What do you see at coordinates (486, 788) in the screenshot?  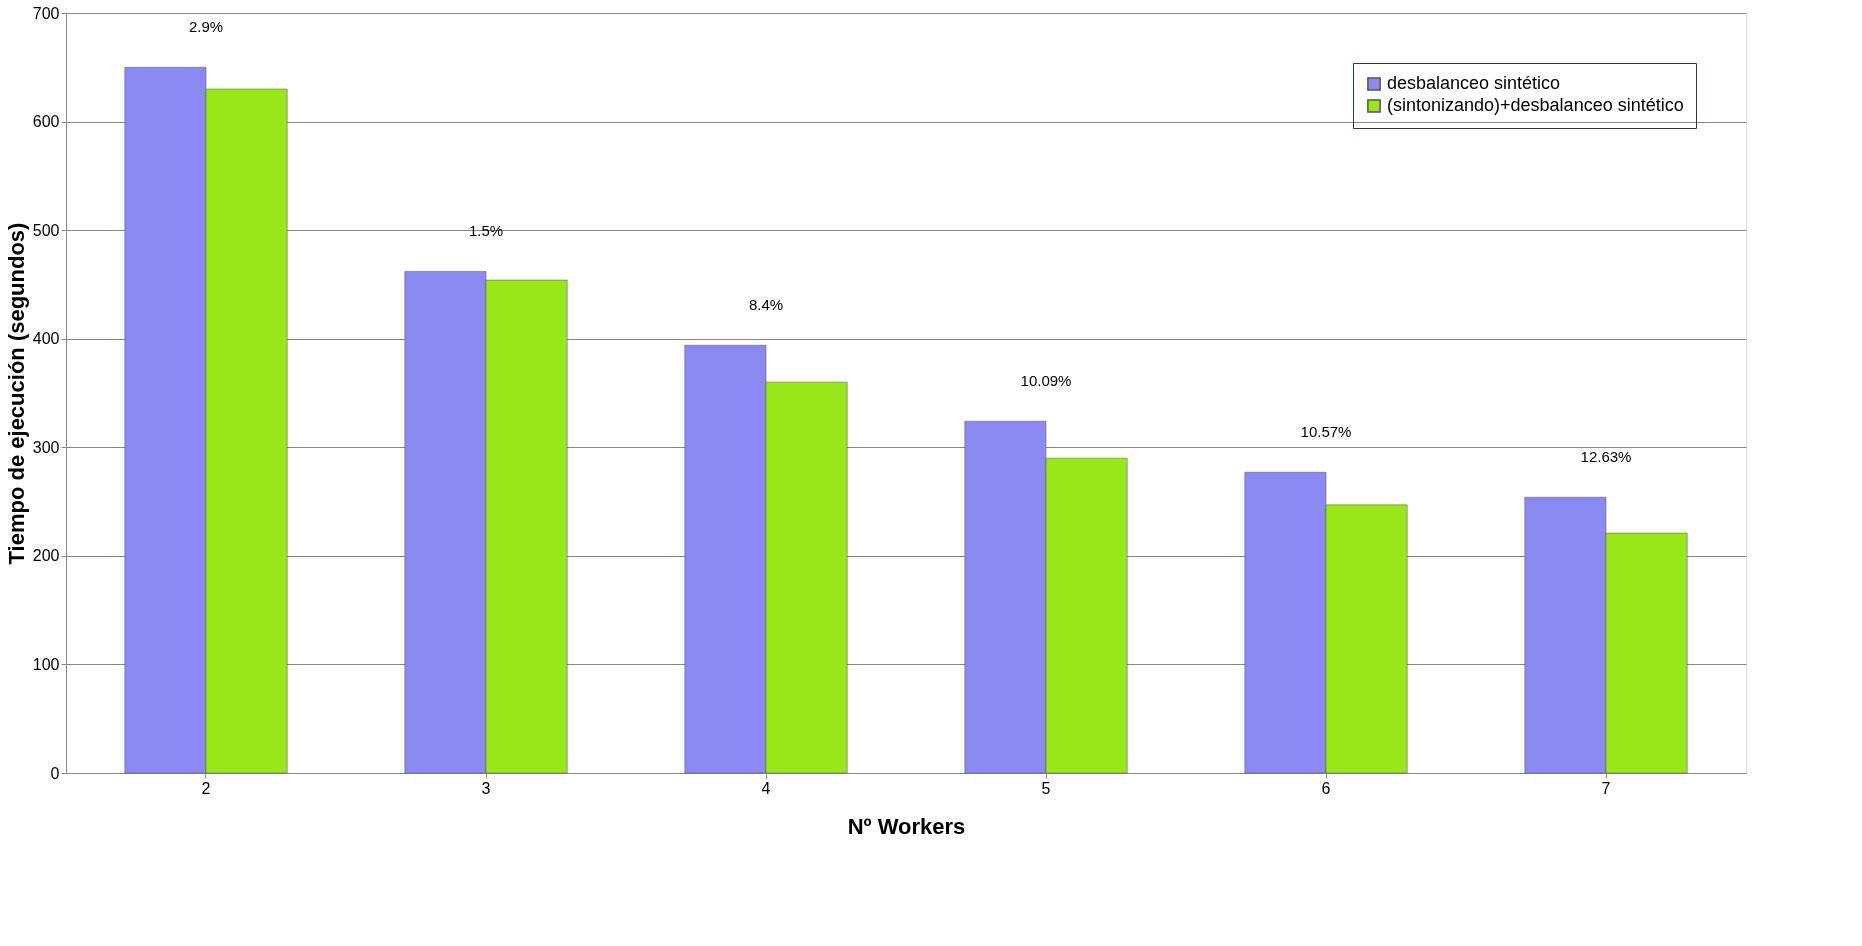 I see `x-tick-label: 3` at bounding box center [486, 788].